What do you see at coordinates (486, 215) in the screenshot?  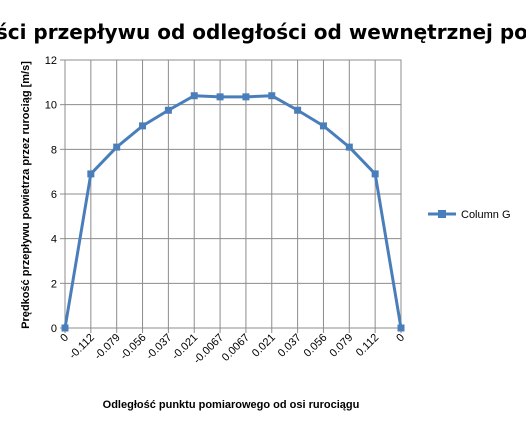 I see `legend-label: Column G` at bounding box center [486, 215].